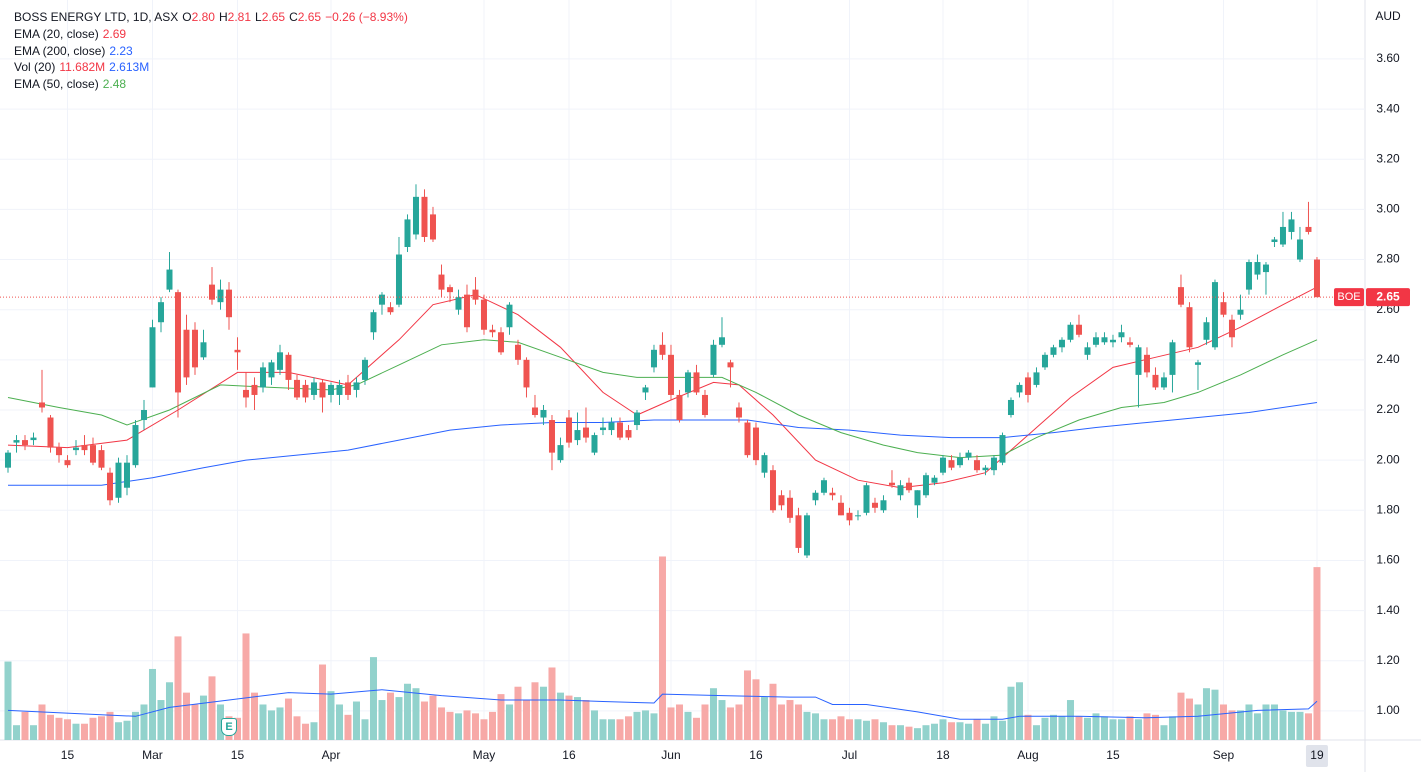 This screenshot has width=1421, height=772. What do you see at coordinates (1348, 297) in the screenshot?
I see `symbol-tag: BOE` at bounding box center [1348, 297].